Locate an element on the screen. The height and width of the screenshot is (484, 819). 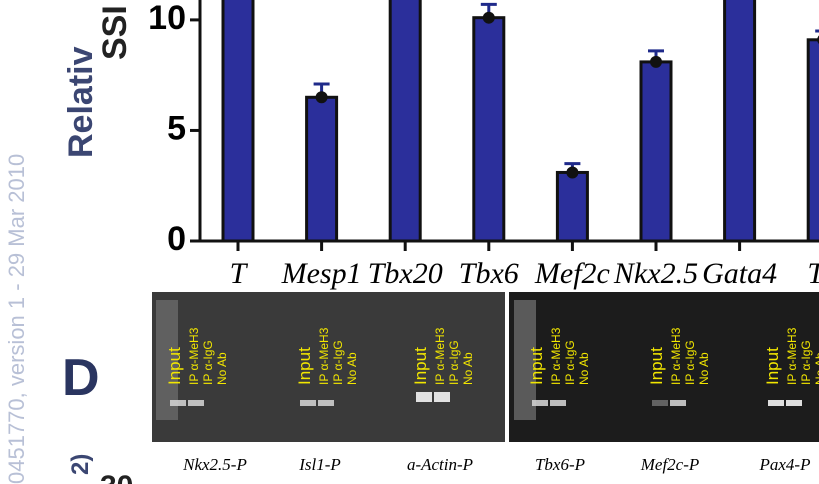
y-tick-label: 5 is located at coordinates (176, 128).